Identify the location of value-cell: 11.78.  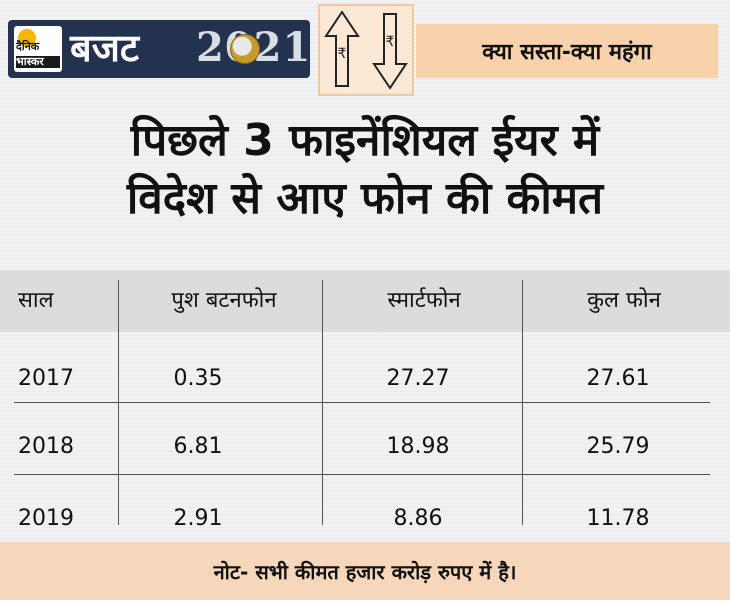
(618, 518).